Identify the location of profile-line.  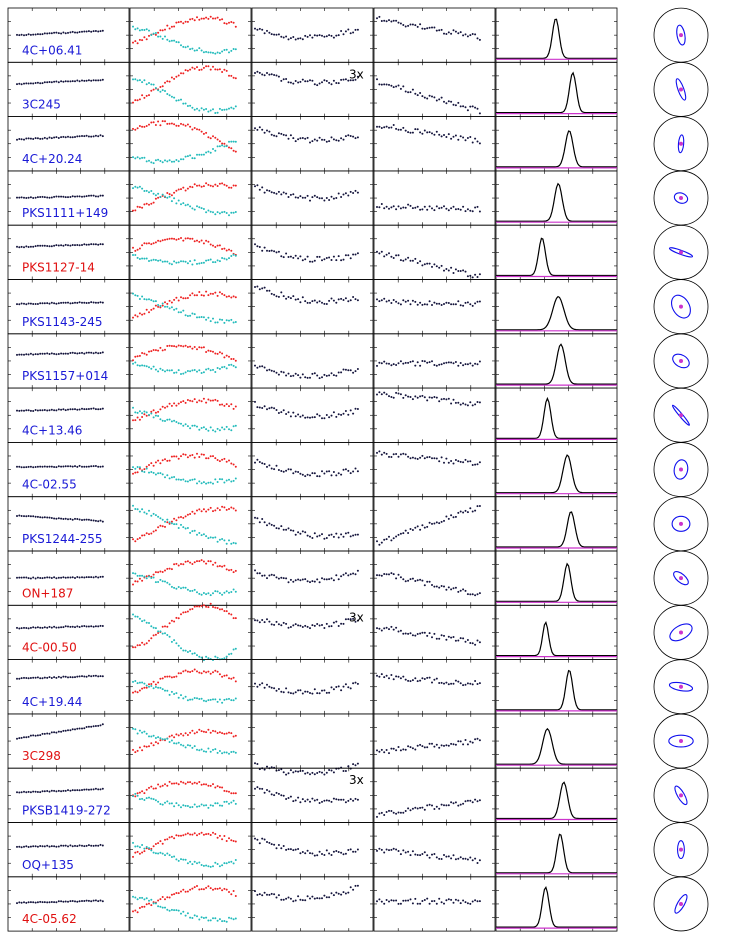
(556, 690).